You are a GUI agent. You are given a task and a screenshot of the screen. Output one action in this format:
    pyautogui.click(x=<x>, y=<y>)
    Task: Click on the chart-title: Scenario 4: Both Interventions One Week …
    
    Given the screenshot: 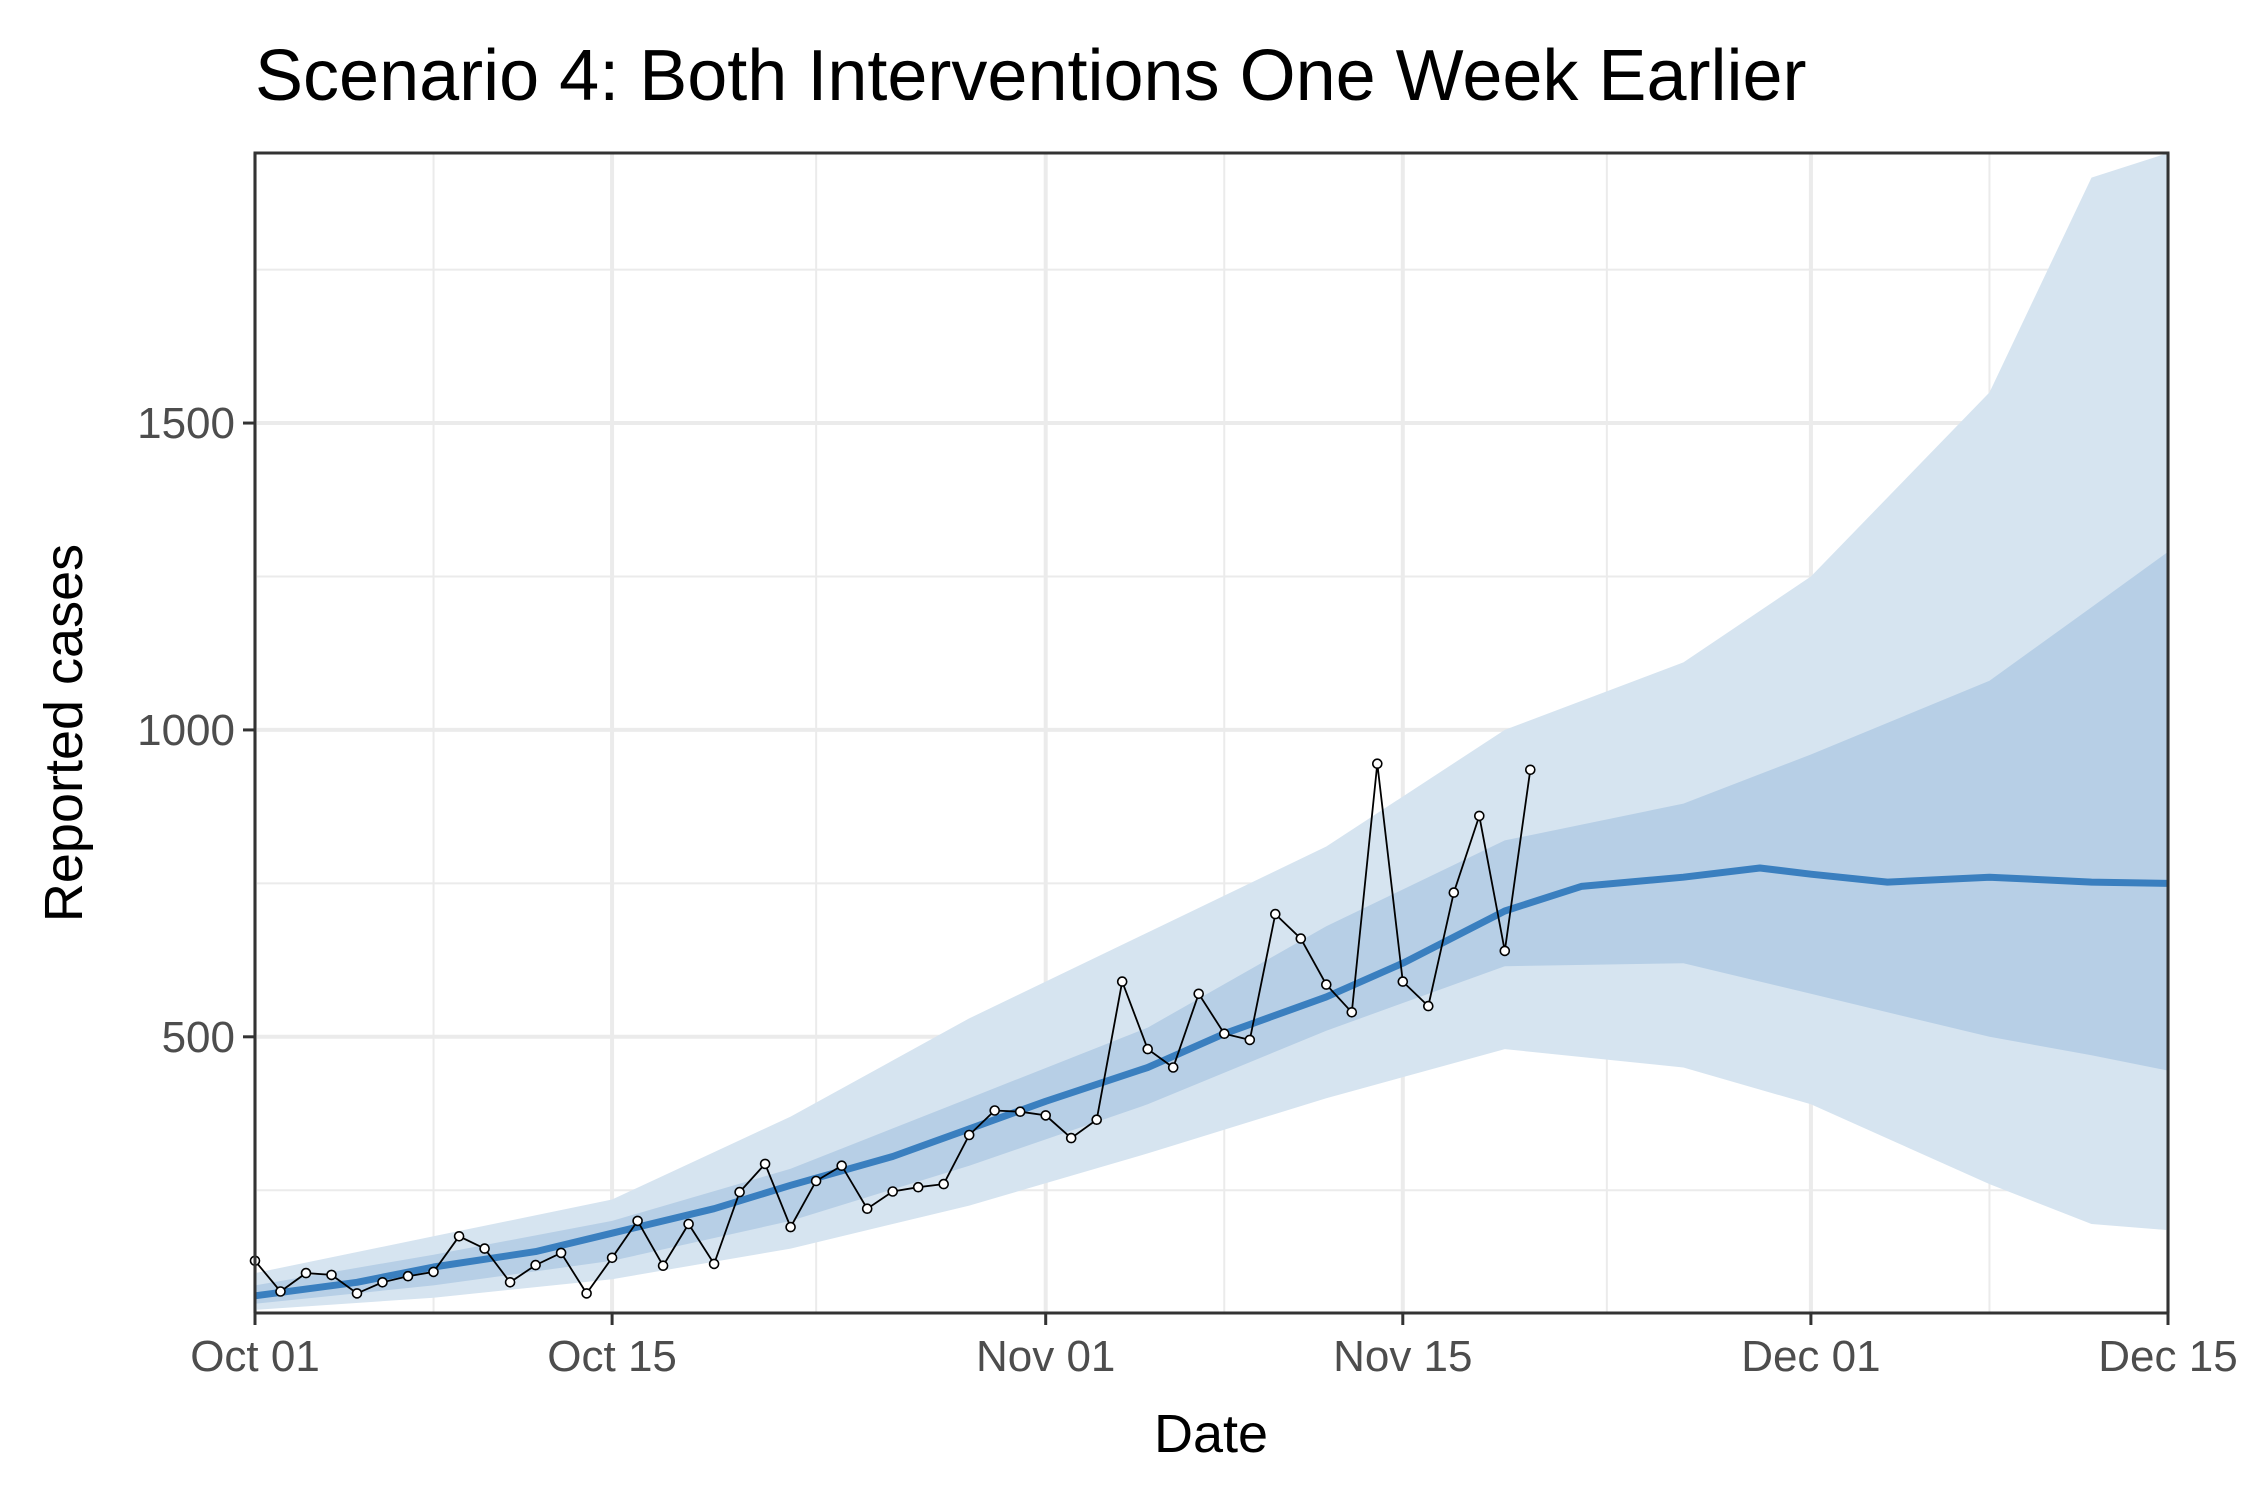 What is the action you would take?
    pyautogui.click(x=1030, y=76)
    